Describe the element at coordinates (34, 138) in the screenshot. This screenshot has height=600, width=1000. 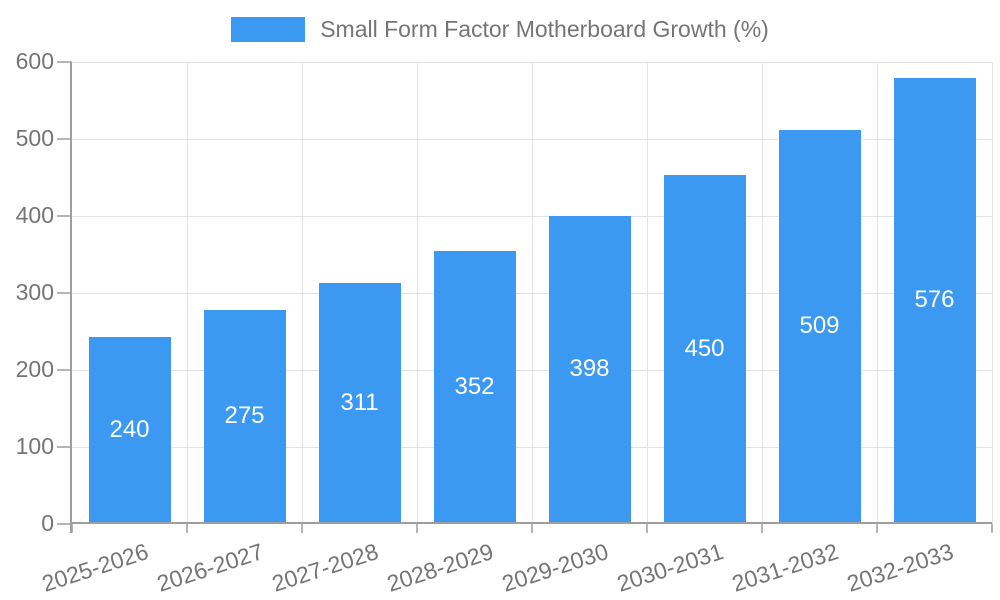
I see `y-axis-tick-label: 500` at that location.